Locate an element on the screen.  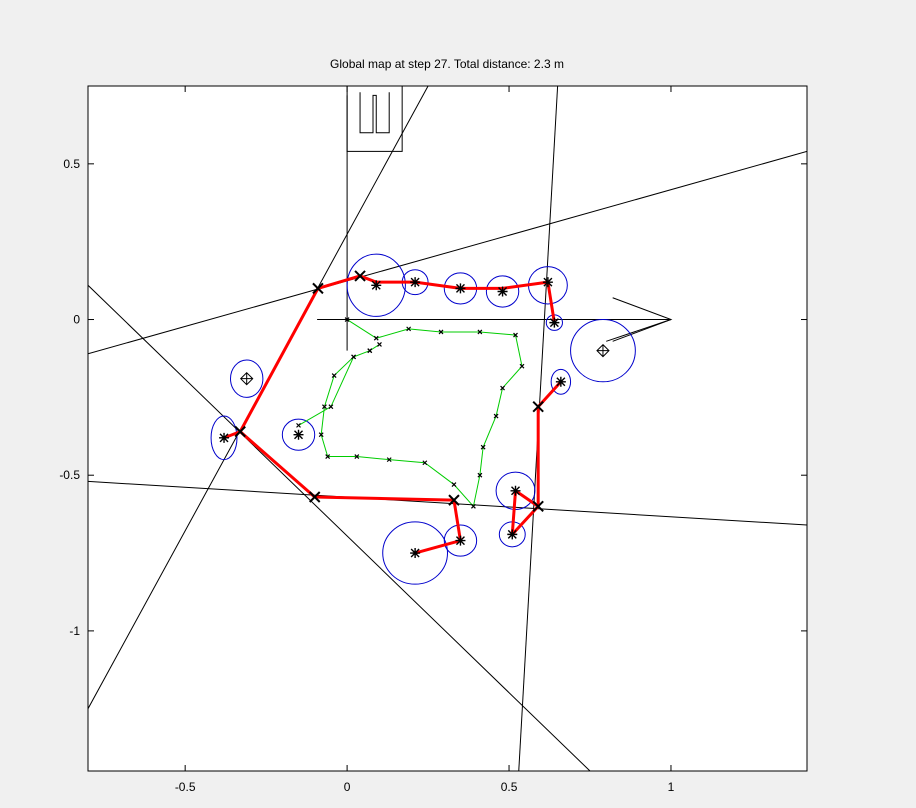
y-tick-label: 0 is located at coordinates (76, 320).